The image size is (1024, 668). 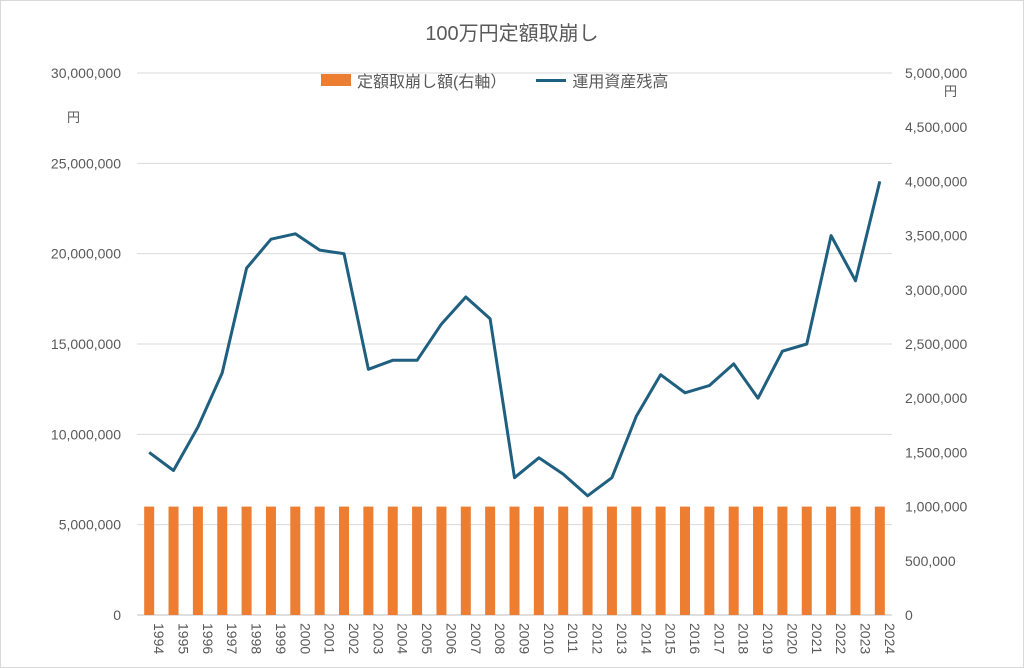 What do you see at coordinates (890, 638) in the screenshot?
I see `x-tick-label: 2024` at bounding box center [890, 638].